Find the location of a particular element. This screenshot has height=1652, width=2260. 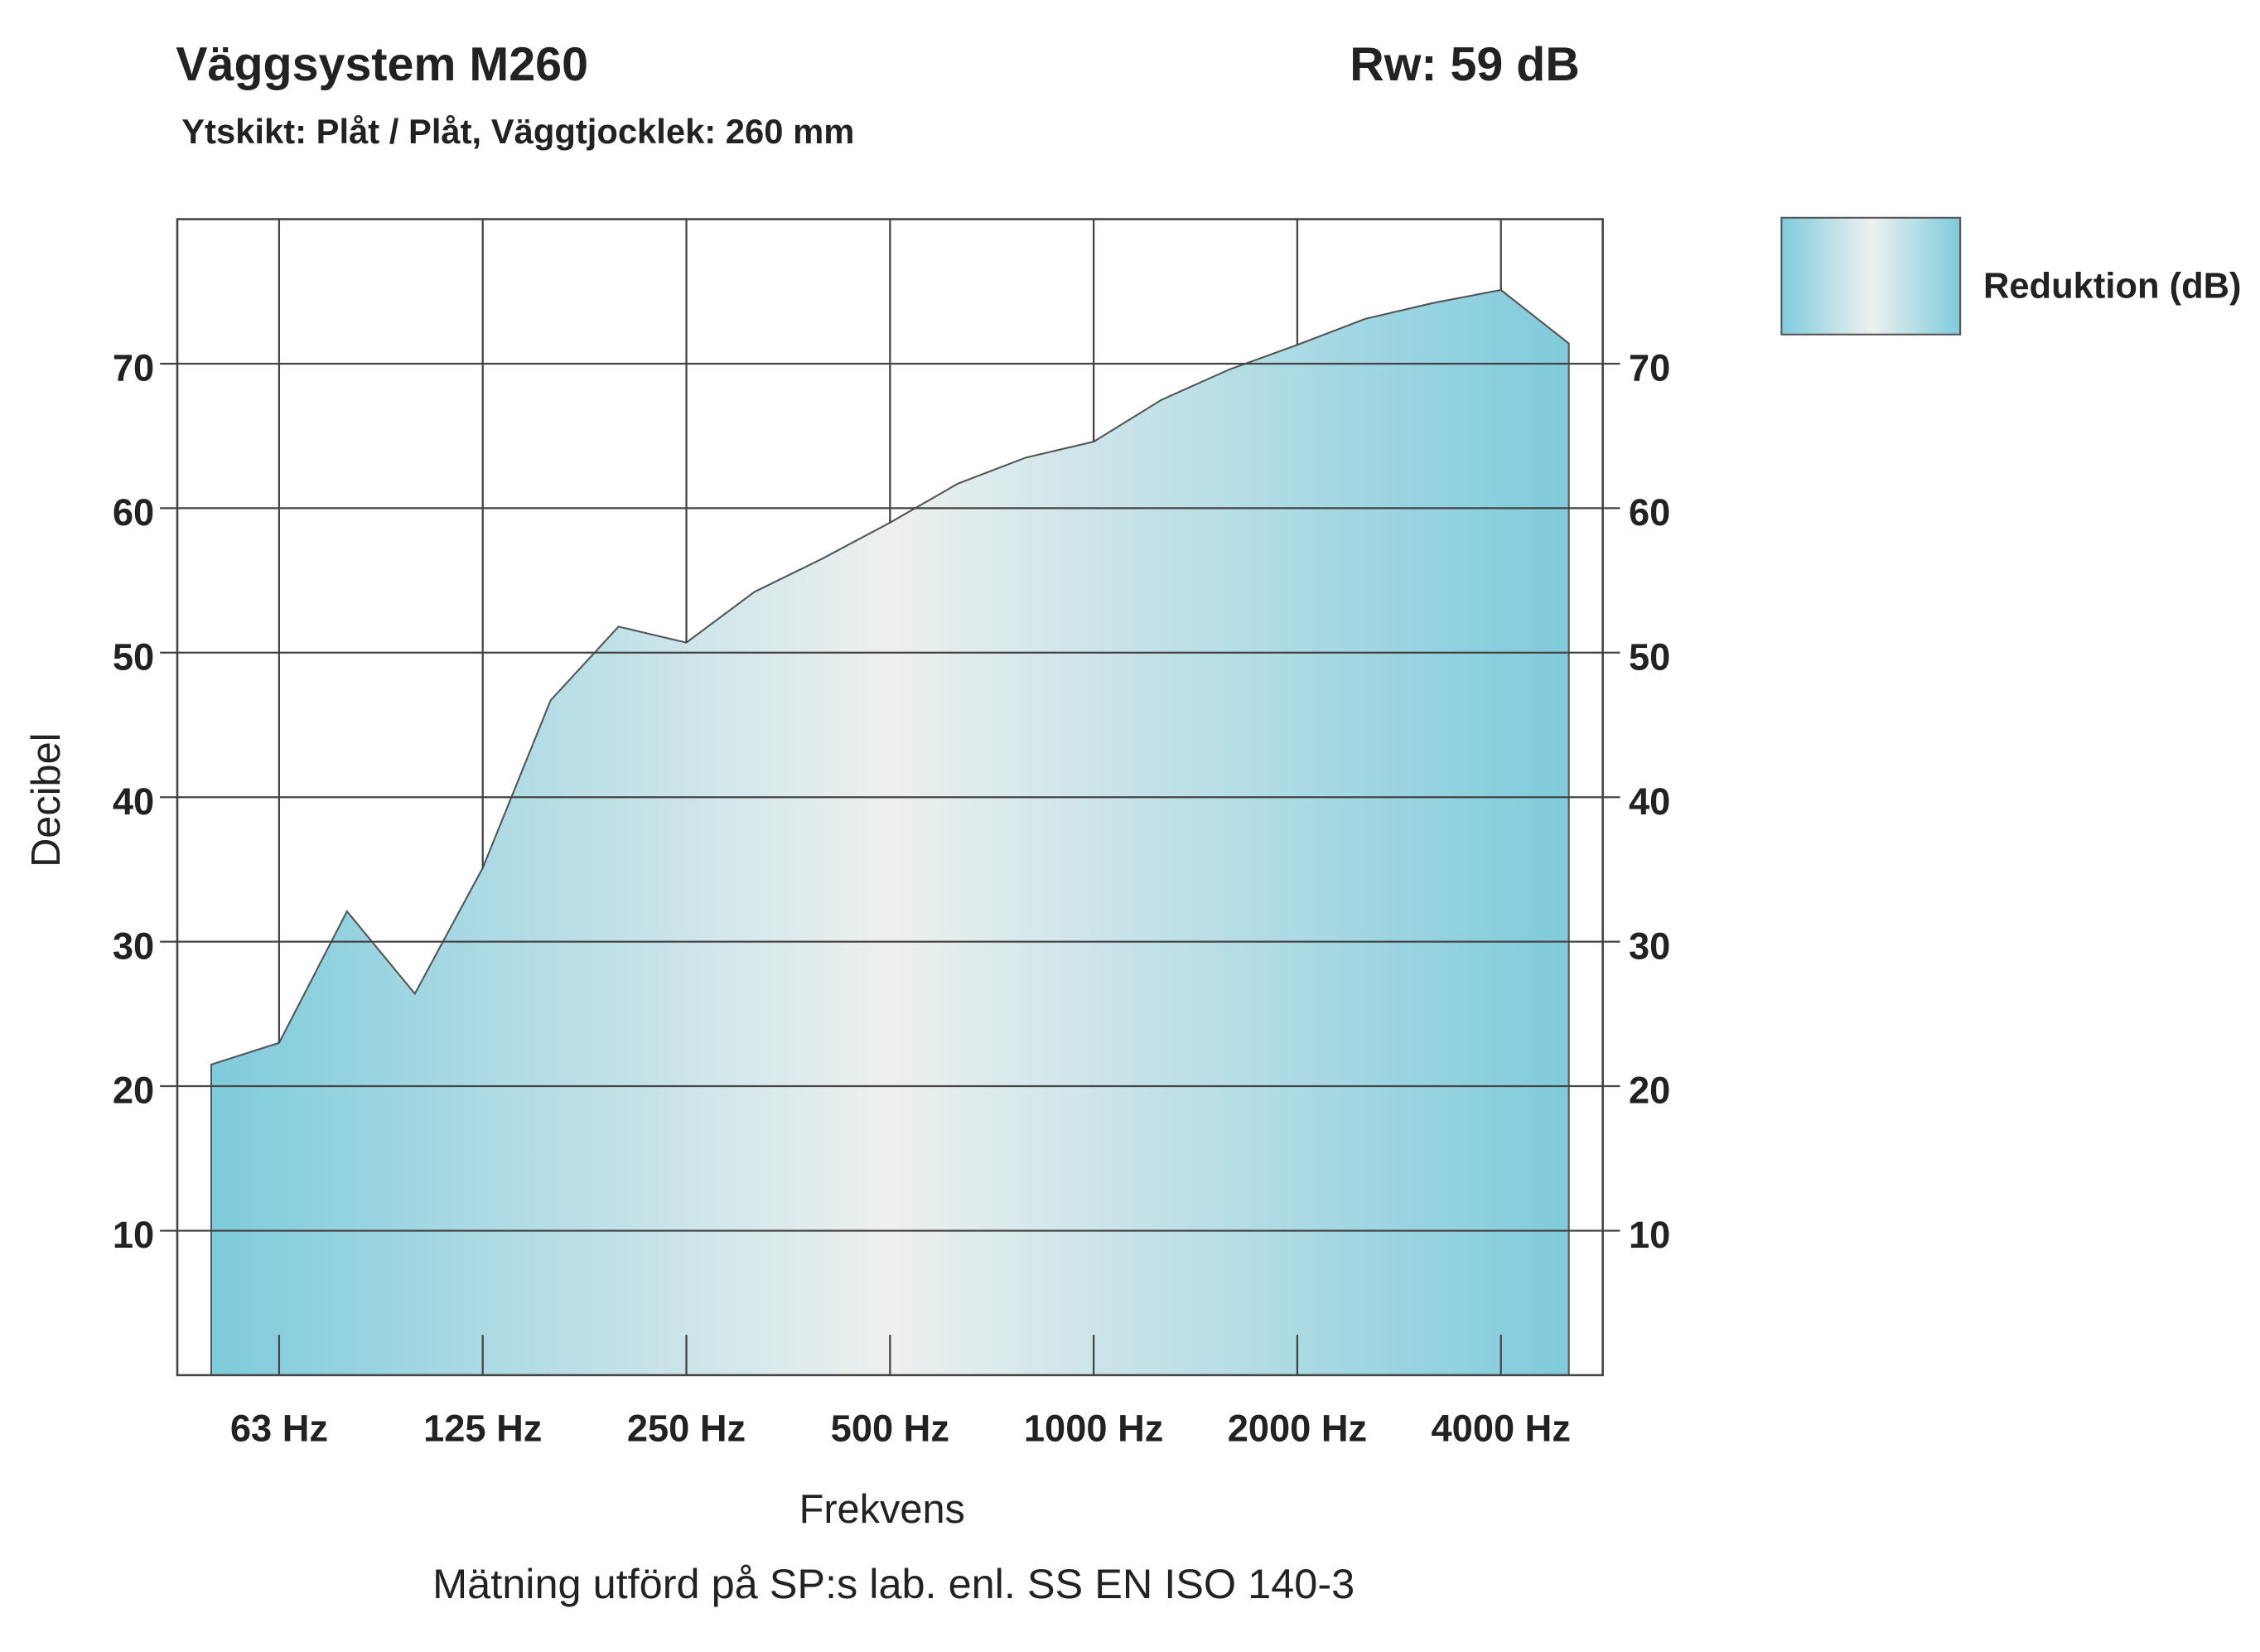

x-tick-label: 4000 Hz is located at coordinates (1502, 1429).